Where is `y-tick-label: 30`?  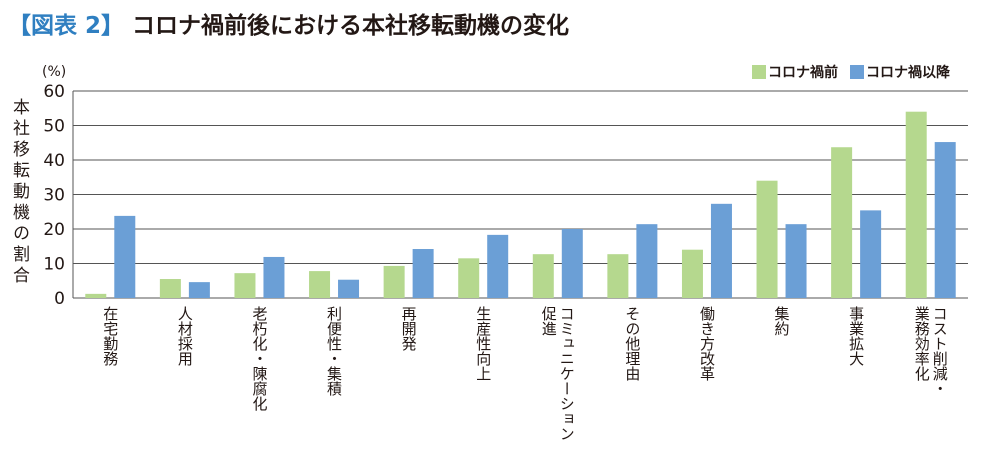 y-tick-label: 30 is located at coordinates (54, 196).